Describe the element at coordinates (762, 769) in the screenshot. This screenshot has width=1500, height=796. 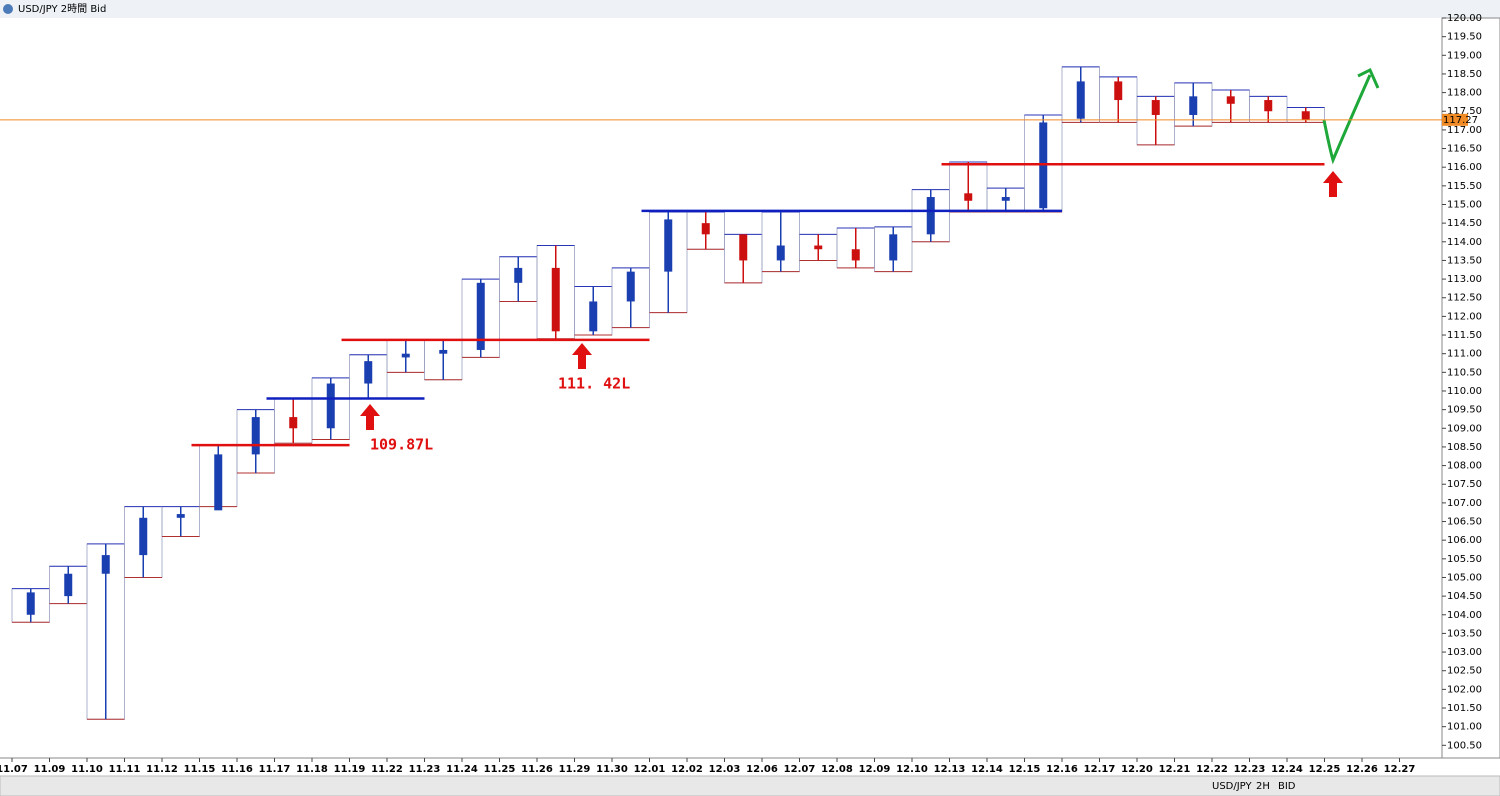
I see `x-tick-label: 12.06` at that location.